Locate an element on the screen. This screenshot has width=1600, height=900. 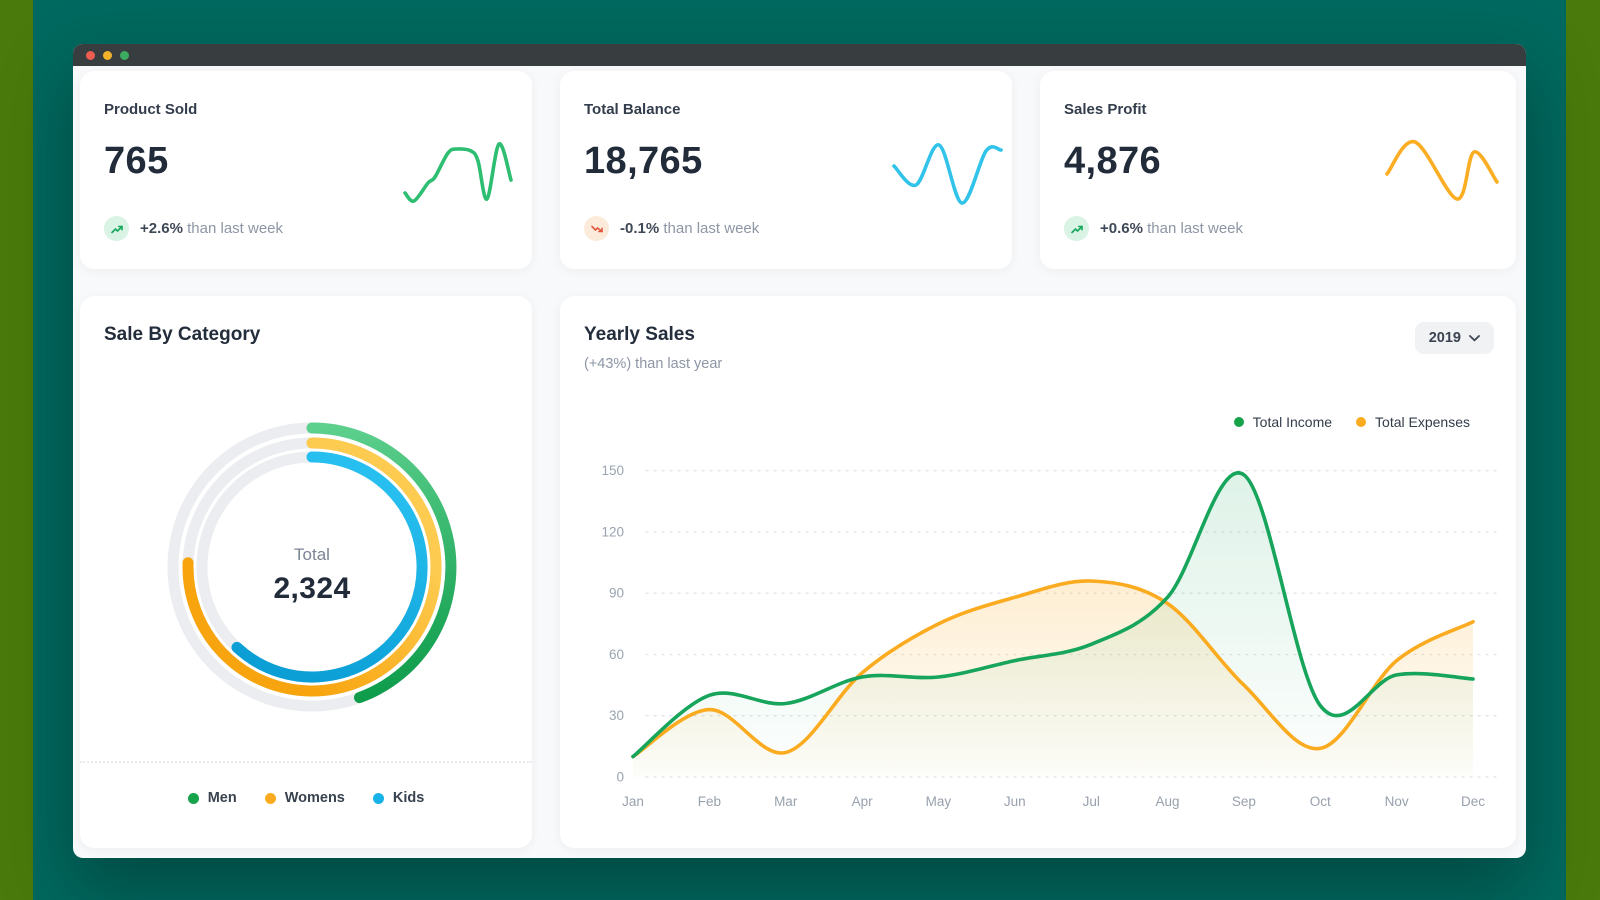
year-selector-value: 2019 is located at coordinates (1444, 338).